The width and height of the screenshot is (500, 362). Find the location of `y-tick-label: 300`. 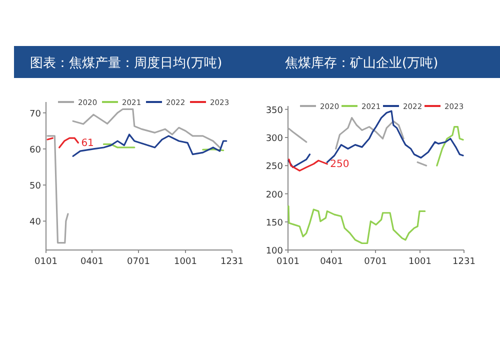

y-tick-label: 300 is located at coordinates (275, 139).